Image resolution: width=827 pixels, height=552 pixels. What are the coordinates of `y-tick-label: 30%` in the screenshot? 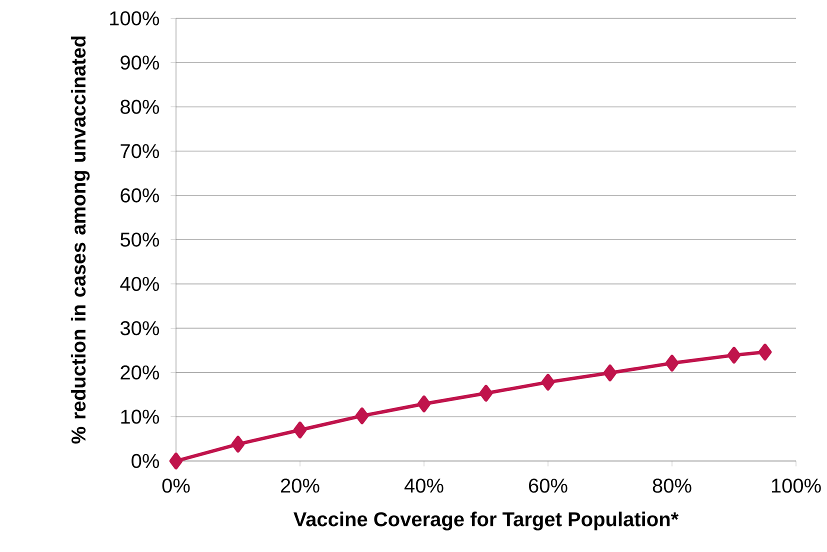 It's located at (140, 328).